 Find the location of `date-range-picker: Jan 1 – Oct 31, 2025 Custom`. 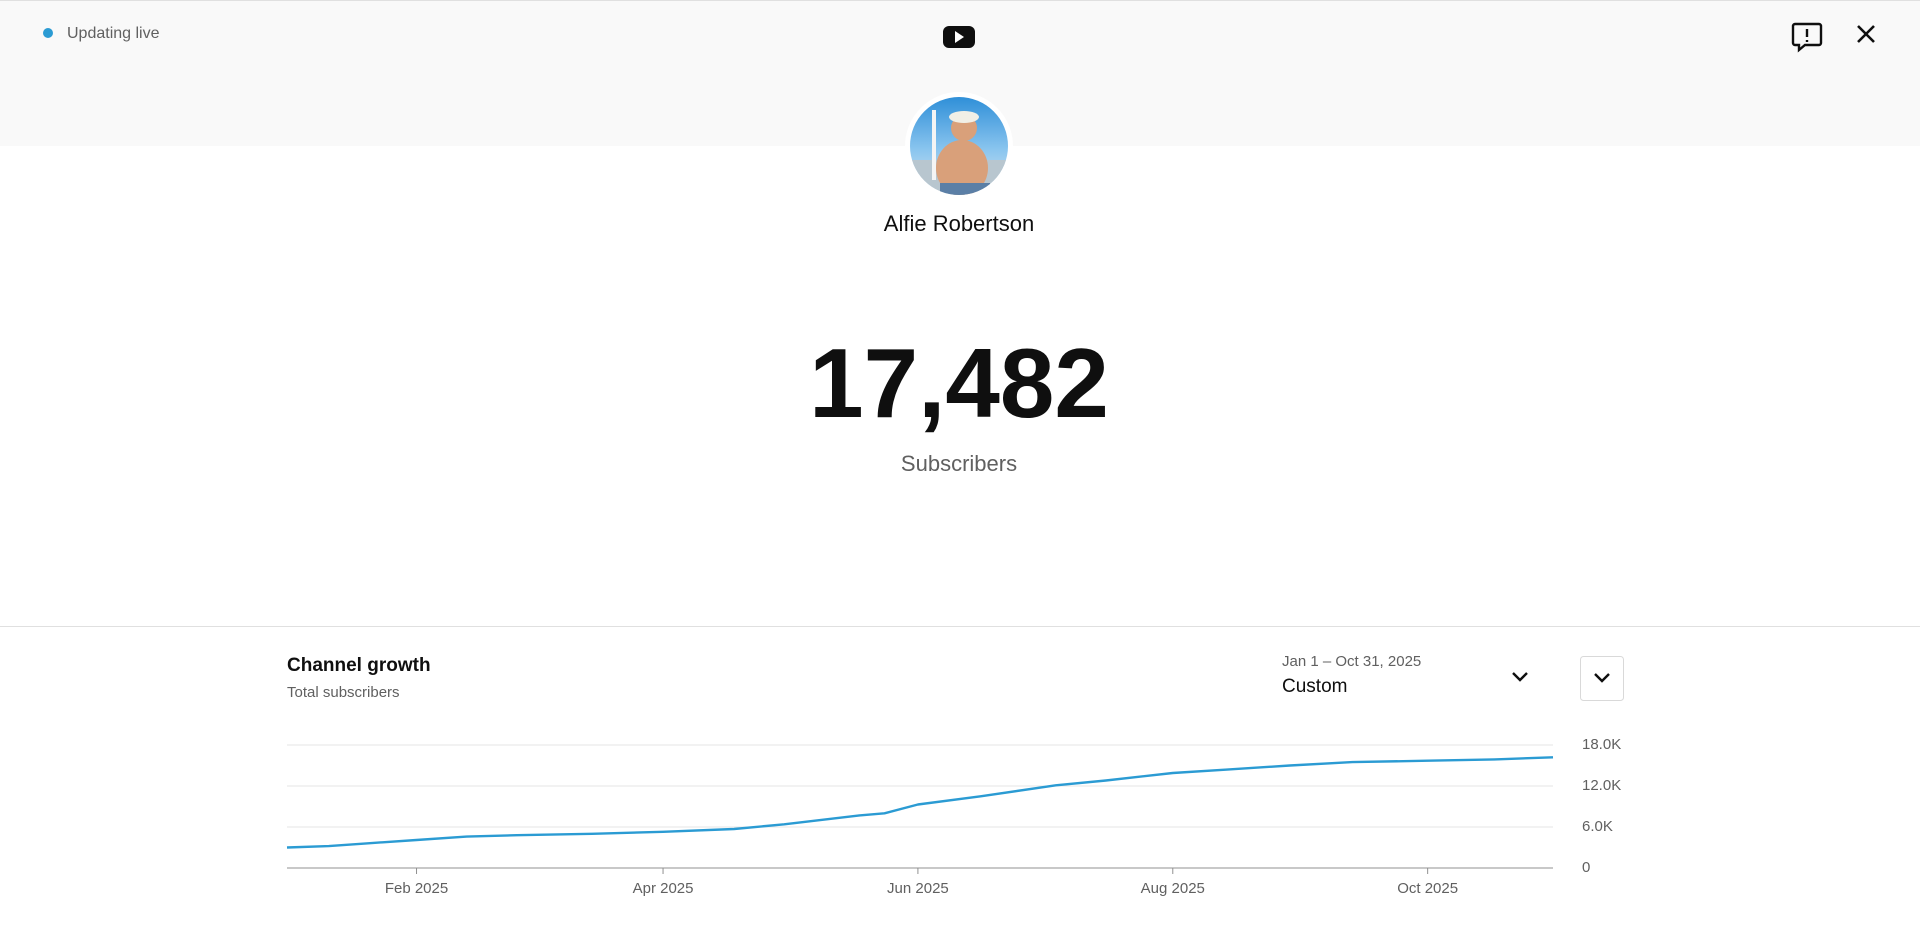

date-range-picker: Jan 1 – Oct 31, 2025 Custom is located at coordinates (1405, 675).